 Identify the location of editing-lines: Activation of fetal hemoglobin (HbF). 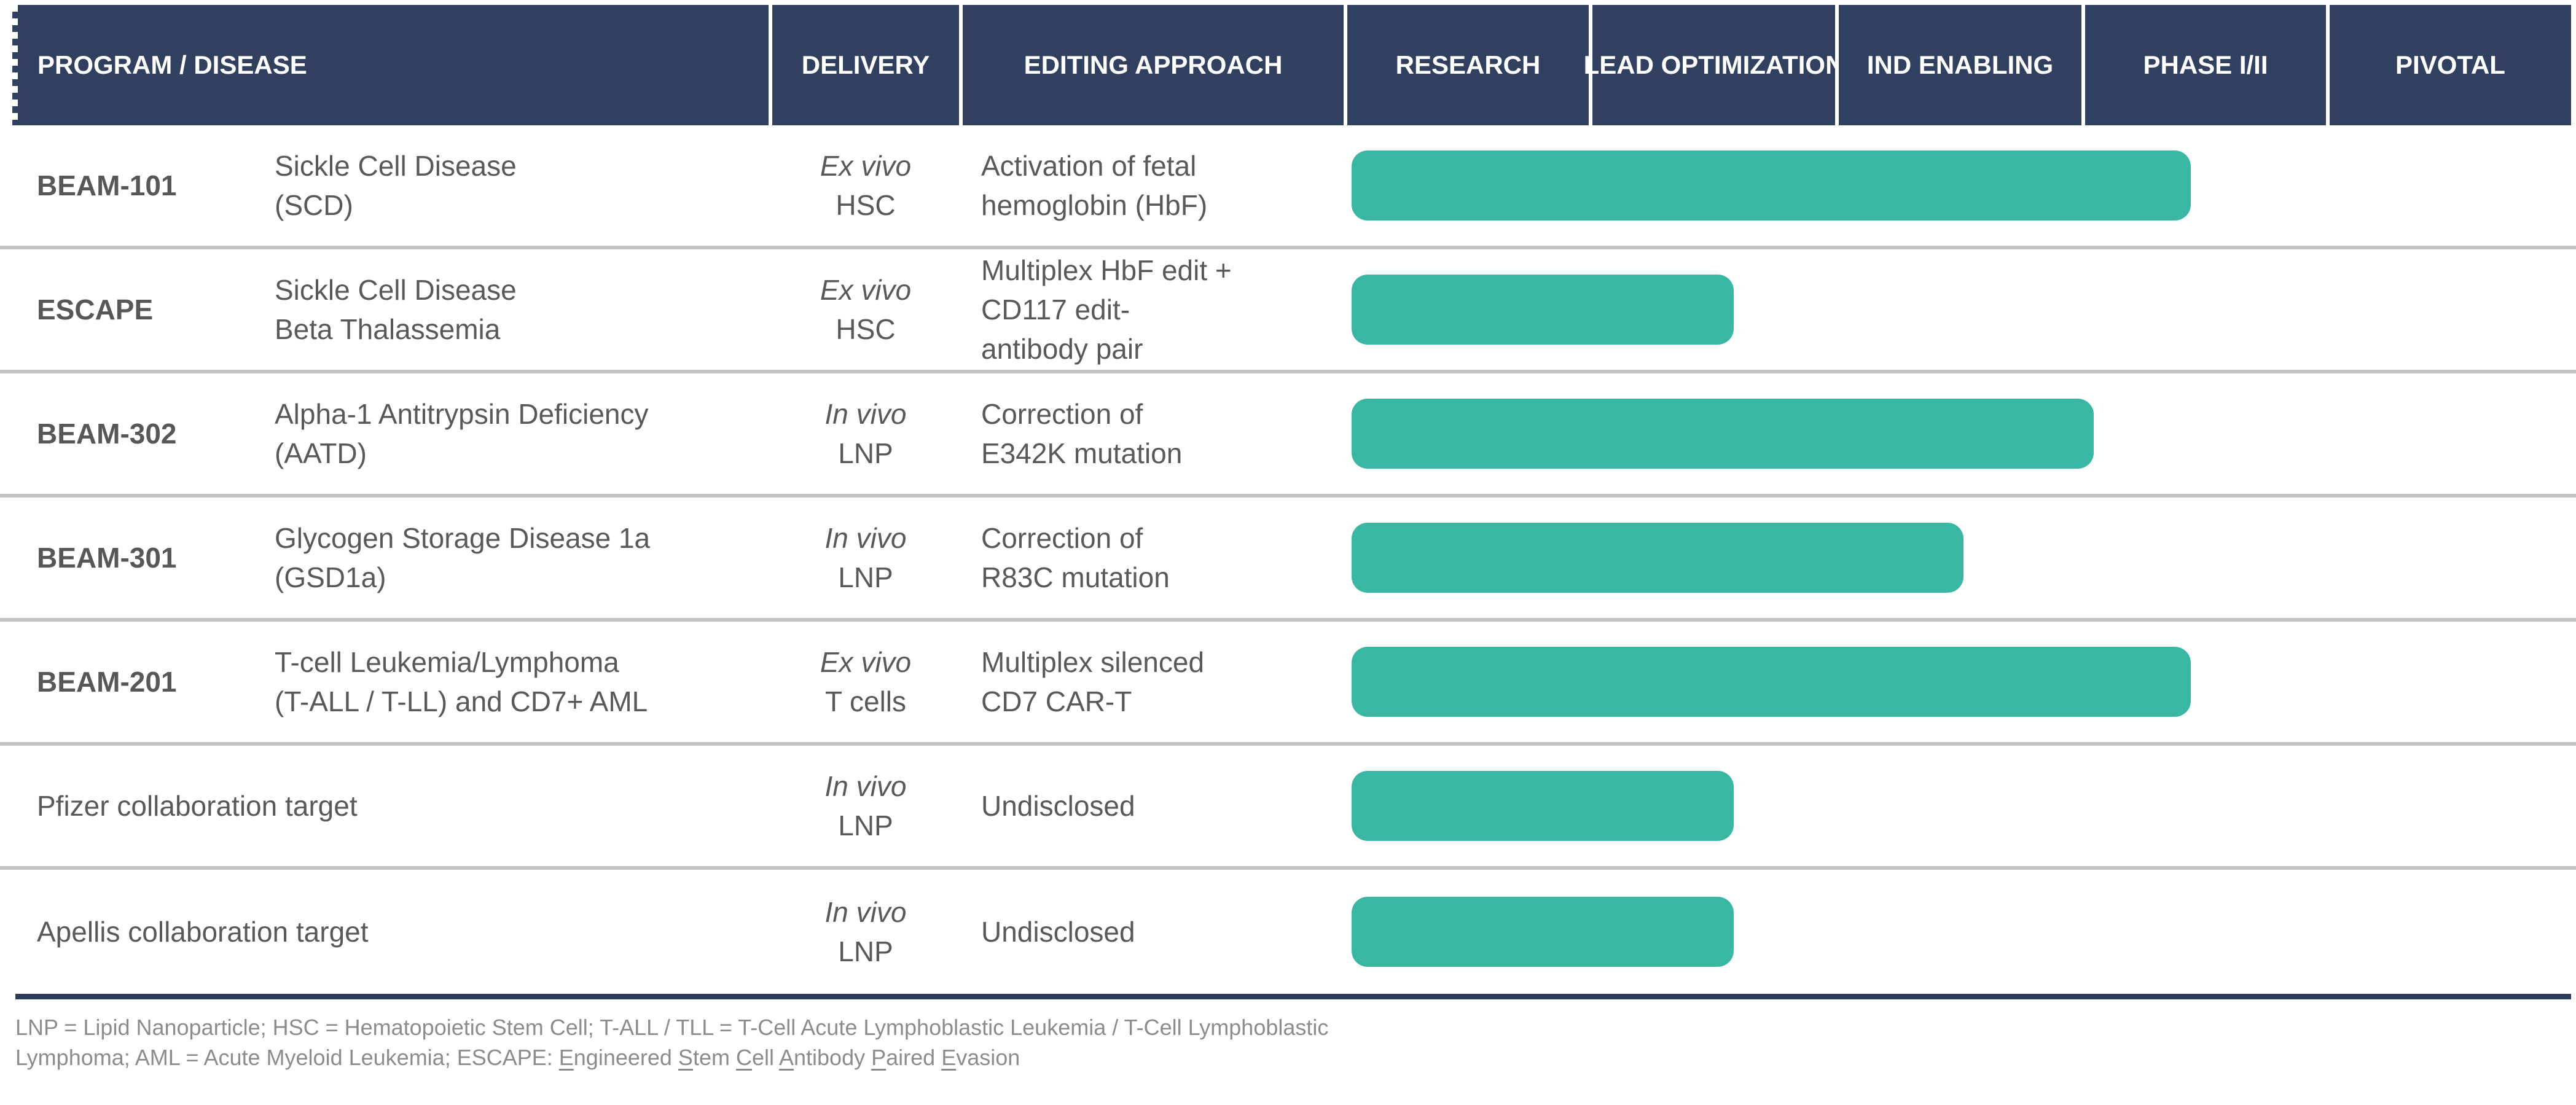
(1094, 185).